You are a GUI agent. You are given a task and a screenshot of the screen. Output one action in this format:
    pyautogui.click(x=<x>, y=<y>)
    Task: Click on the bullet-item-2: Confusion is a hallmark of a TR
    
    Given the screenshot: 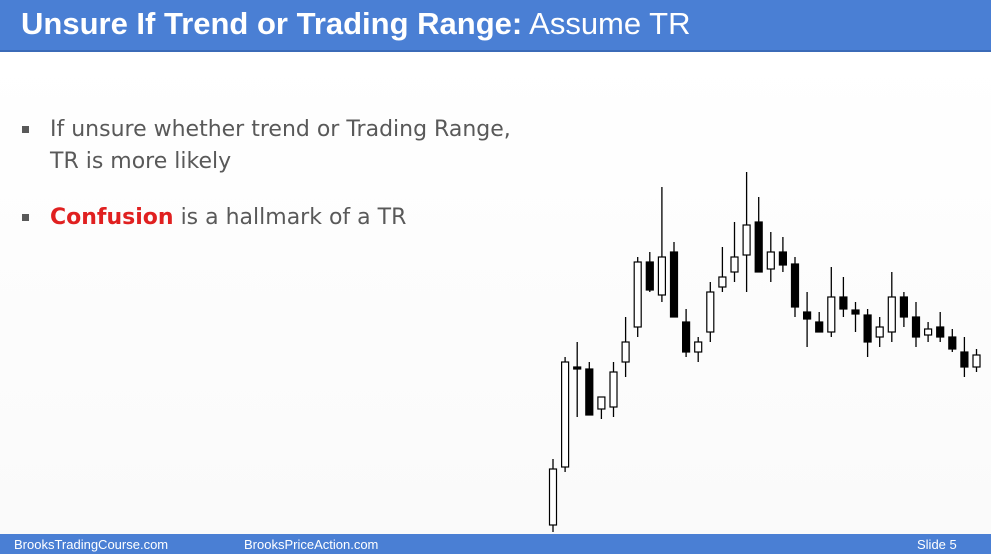 What is the action you would take?
    pyautogui.click(x=292, y=220)
    